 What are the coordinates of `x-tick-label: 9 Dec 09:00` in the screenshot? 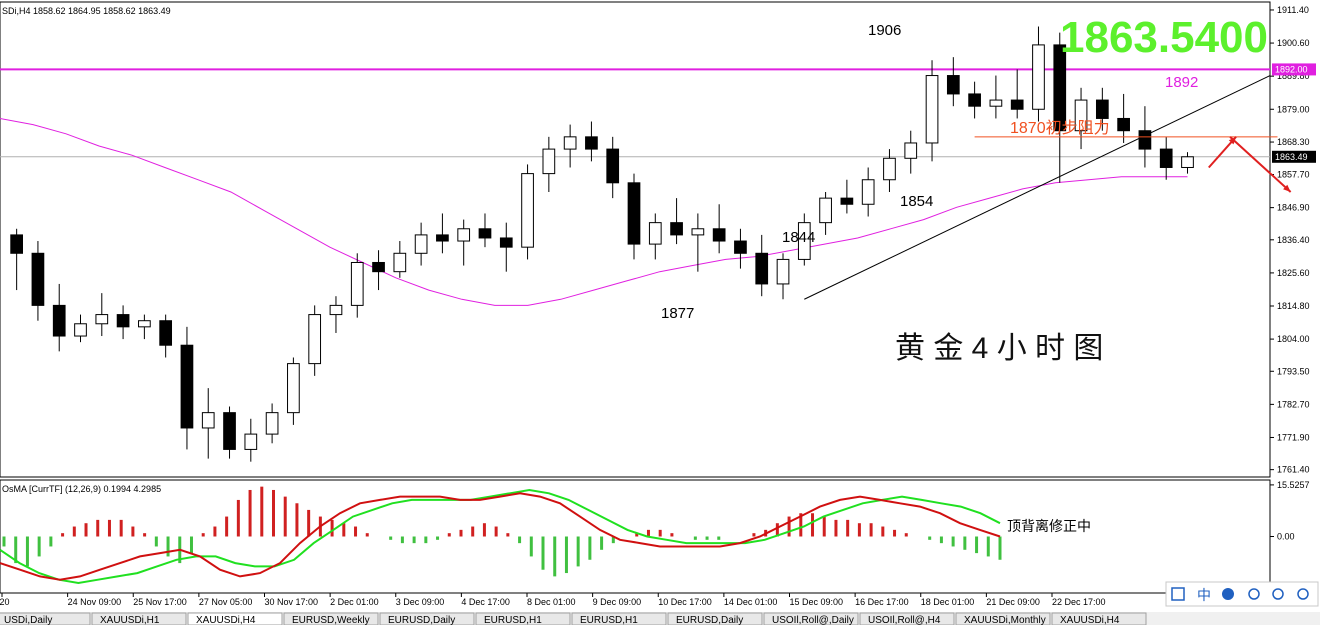 It's located at (617, 602).